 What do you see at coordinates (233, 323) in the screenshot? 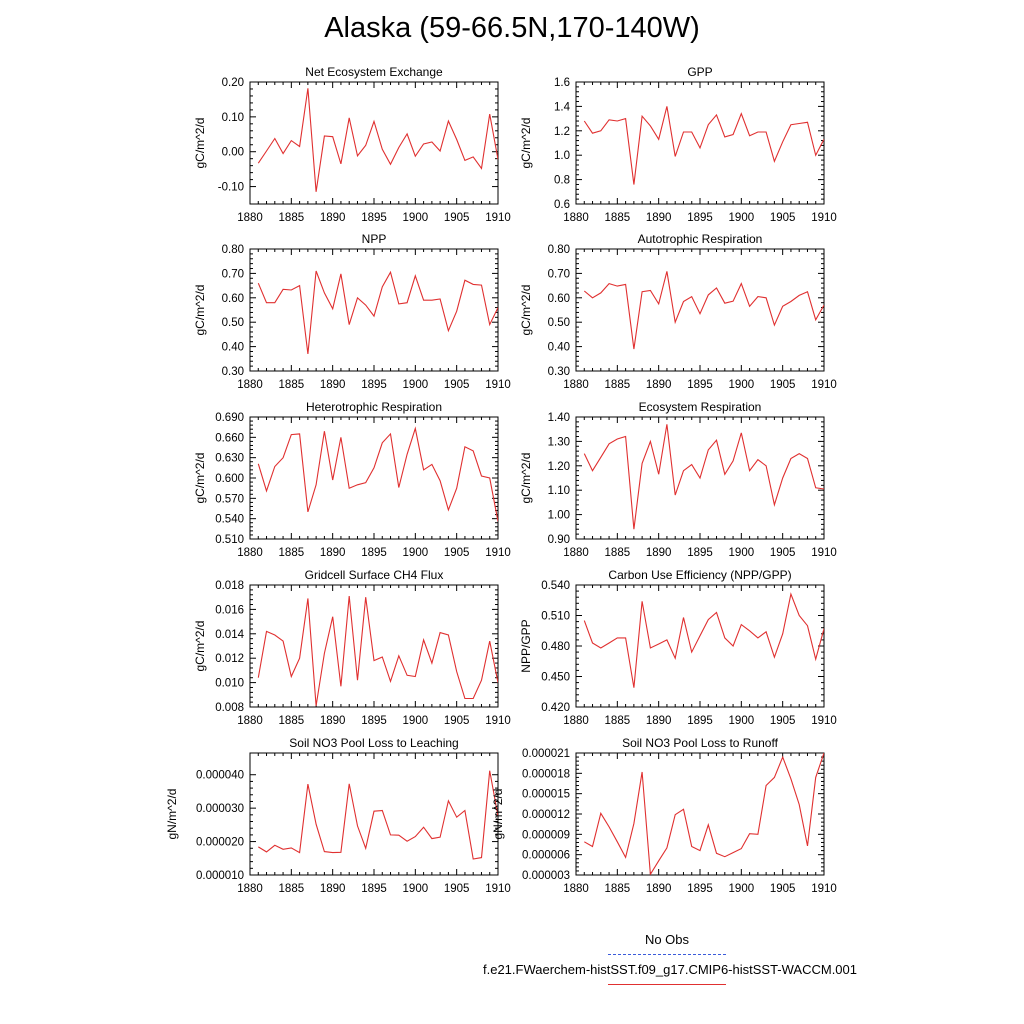
I see `y-tick-label: 0.50` at bounding box center [233, 323].